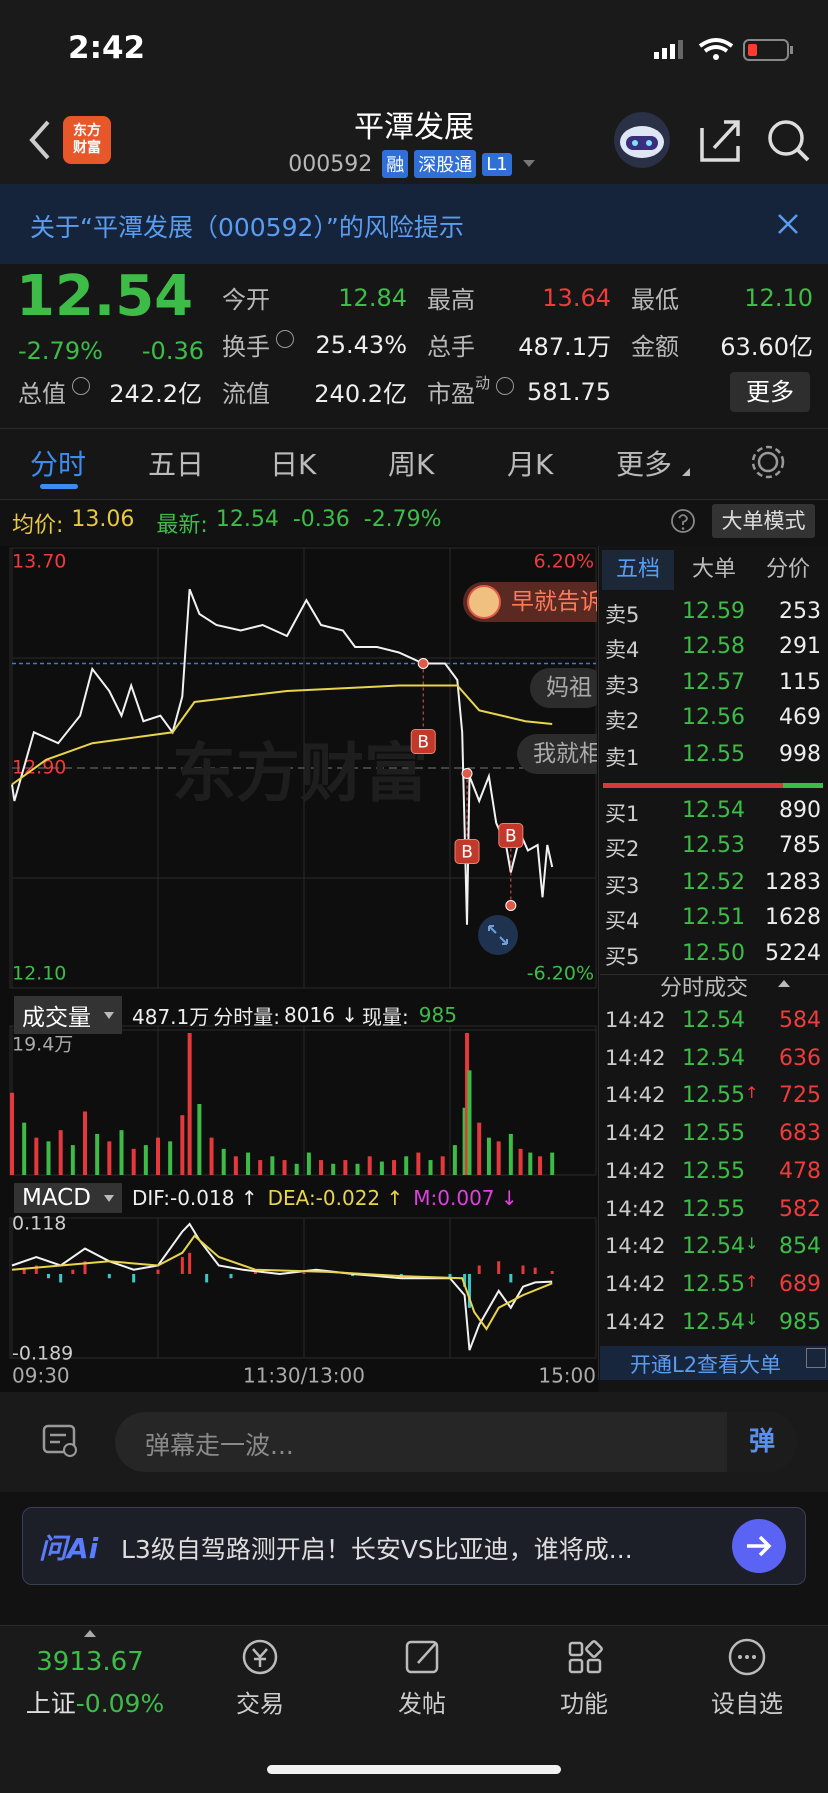  What do you see at coordinates (530, 464) in the screenshot?
I see `tab: 月K` at bounding box center [530, 464].